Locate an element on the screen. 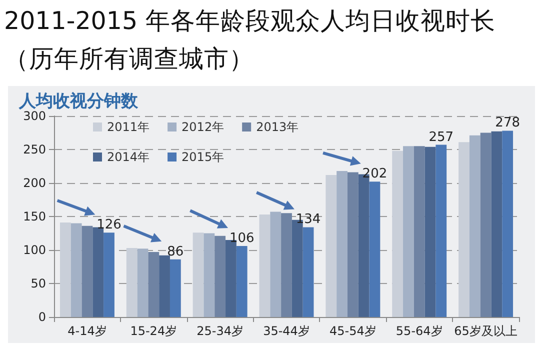 This screenshot has height=345, width=541. x-tick-label: 15-24岁 is located at coordinates (154, 331).